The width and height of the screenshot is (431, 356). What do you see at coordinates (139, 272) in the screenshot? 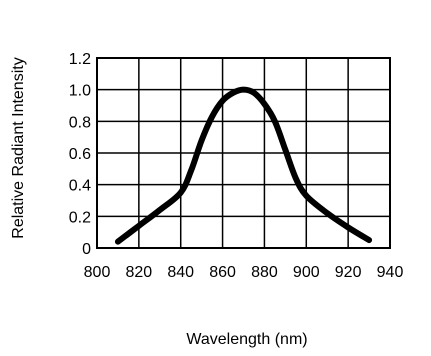
I see `x-tick-label: 820` at bounding box center [139, 272].